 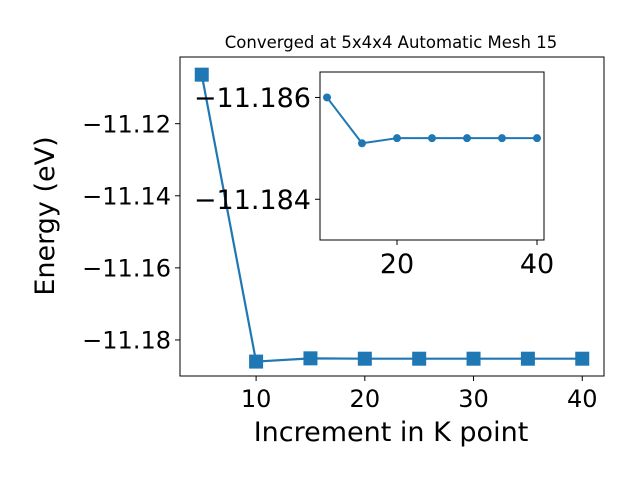 What do you see at coordinates (126, 269) in the screenshot?
I see `y-tick-label: −11.16` at bounding box center [126, 269].